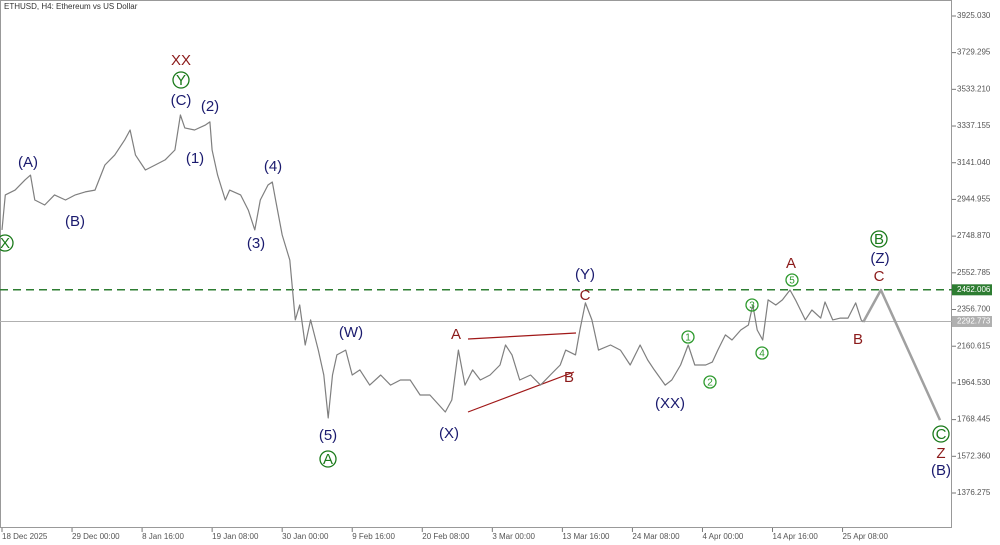 The image size is (1000, 545). I want to click on wave-label: (1), so click(195, 158).